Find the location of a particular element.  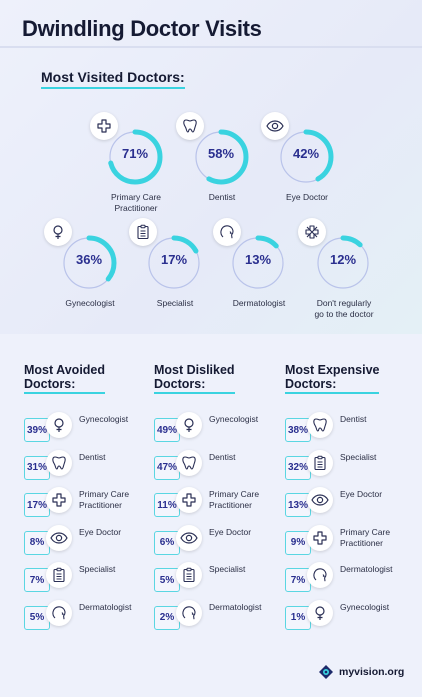

ring-percent: 42% is located at coordinates (306, 153).